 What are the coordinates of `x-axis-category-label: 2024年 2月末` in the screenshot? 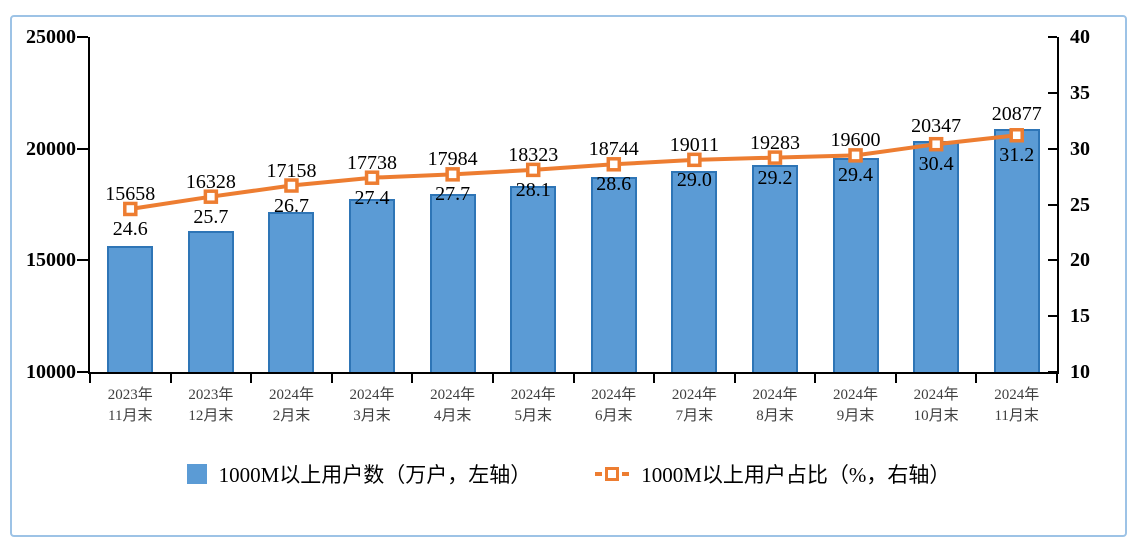 It's located at (291, 405).